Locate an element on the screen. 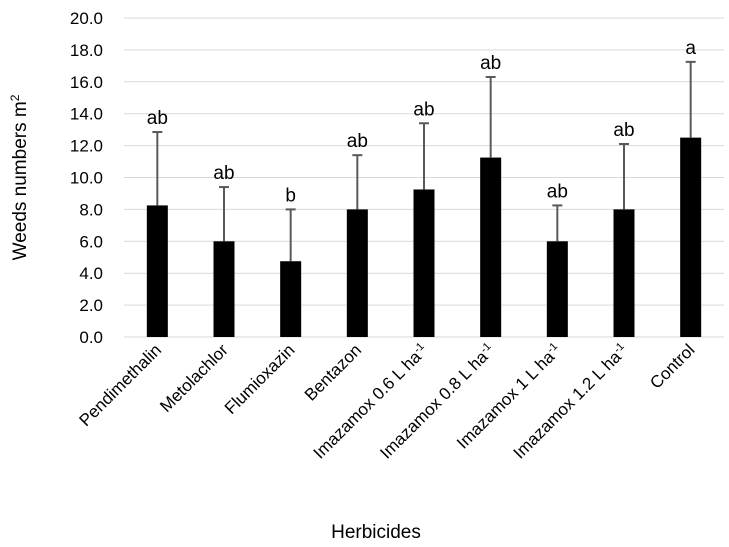 This screenshot has width=729, height=547. significance-label: b is located at coordinates (290, 195).